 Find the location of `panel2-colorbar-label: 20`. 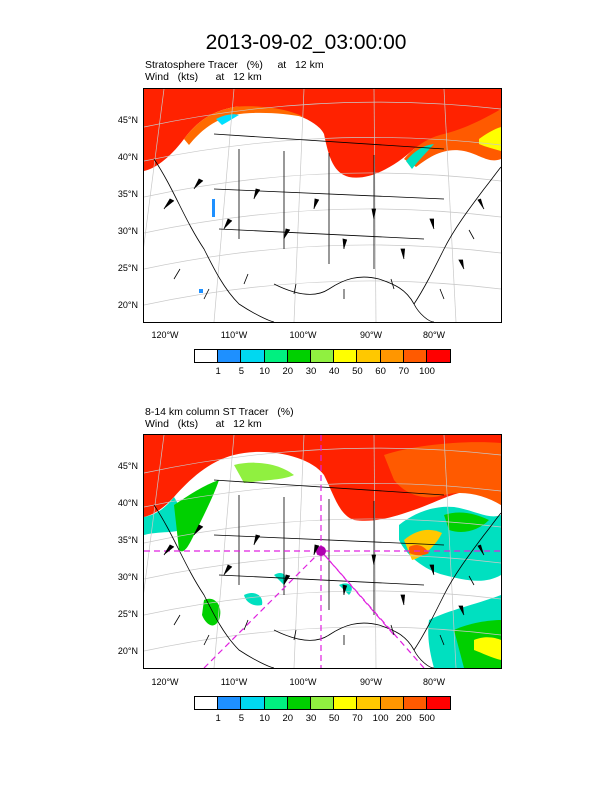

panel2-colorbar-label: 20 is located at coordinates (288, 718).